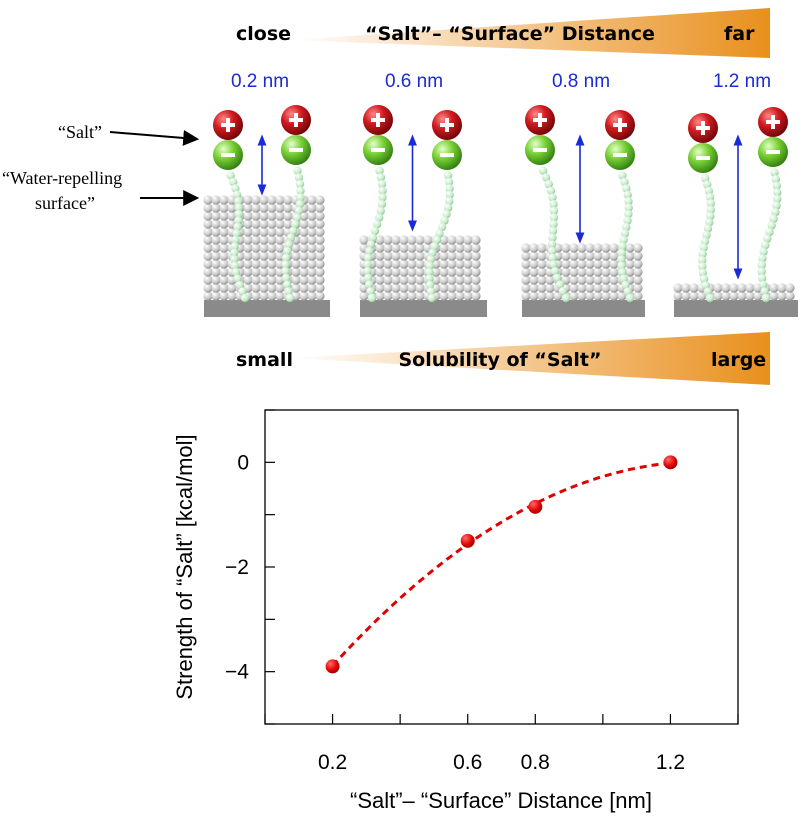 The width and height of the screenshot is (800, 819). Describe the element at coordinates (154, 137) in the screenshot. I see `salt-pointer-arrow` at that location.